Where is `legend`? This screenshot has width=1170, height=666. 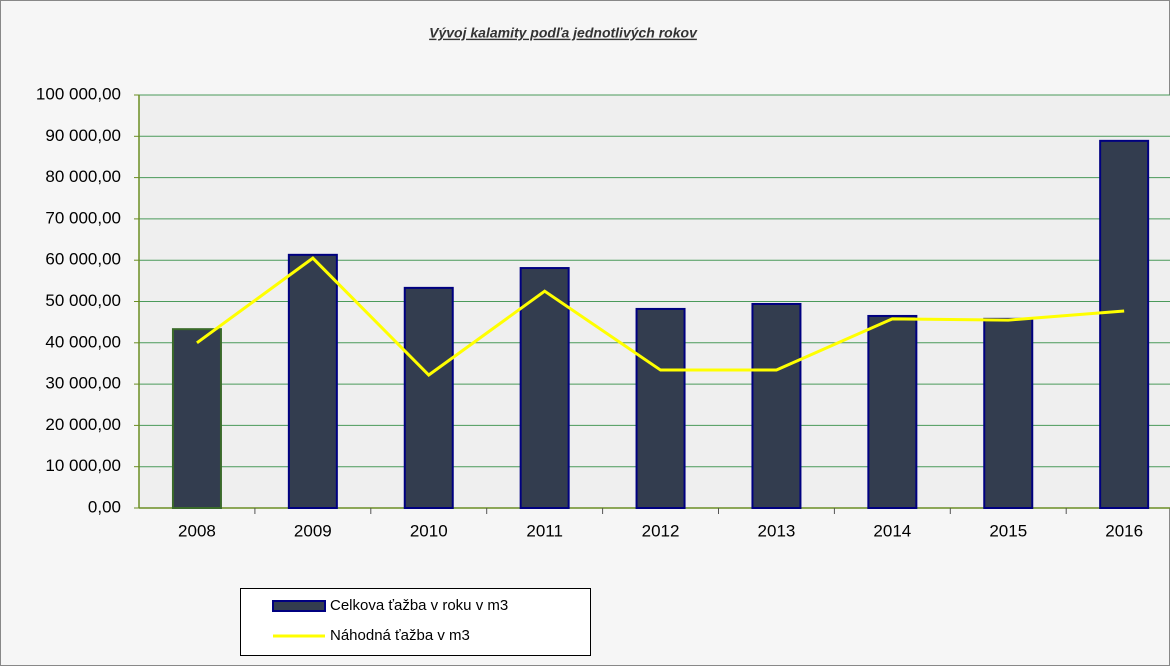
legend is located at coordinates (415, 622).